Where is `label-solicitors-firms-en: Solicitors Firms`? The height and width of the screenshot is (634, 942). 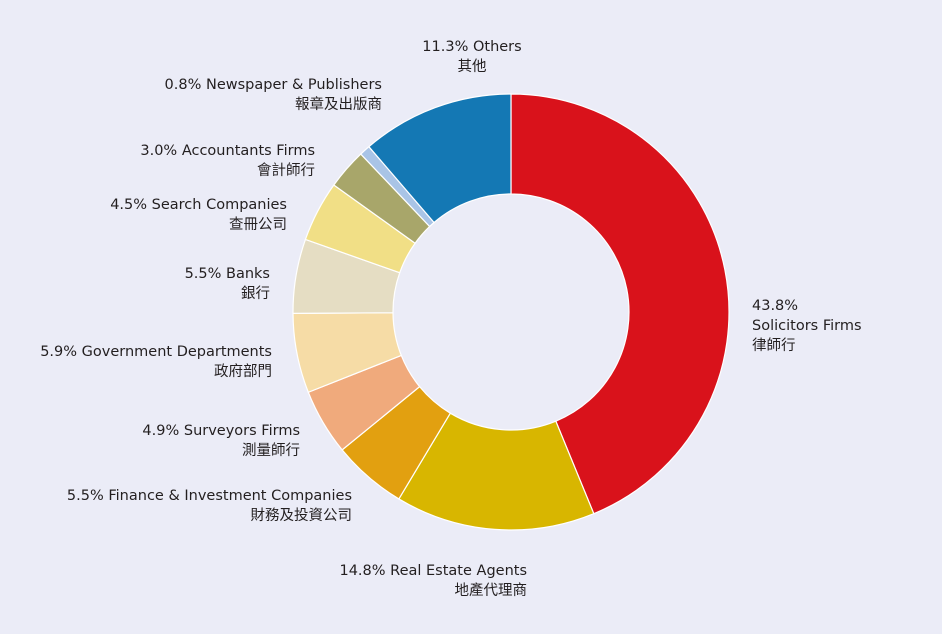
label-solicitors-firms-en: Solicitors Firms is located at coordinates (807, 326).